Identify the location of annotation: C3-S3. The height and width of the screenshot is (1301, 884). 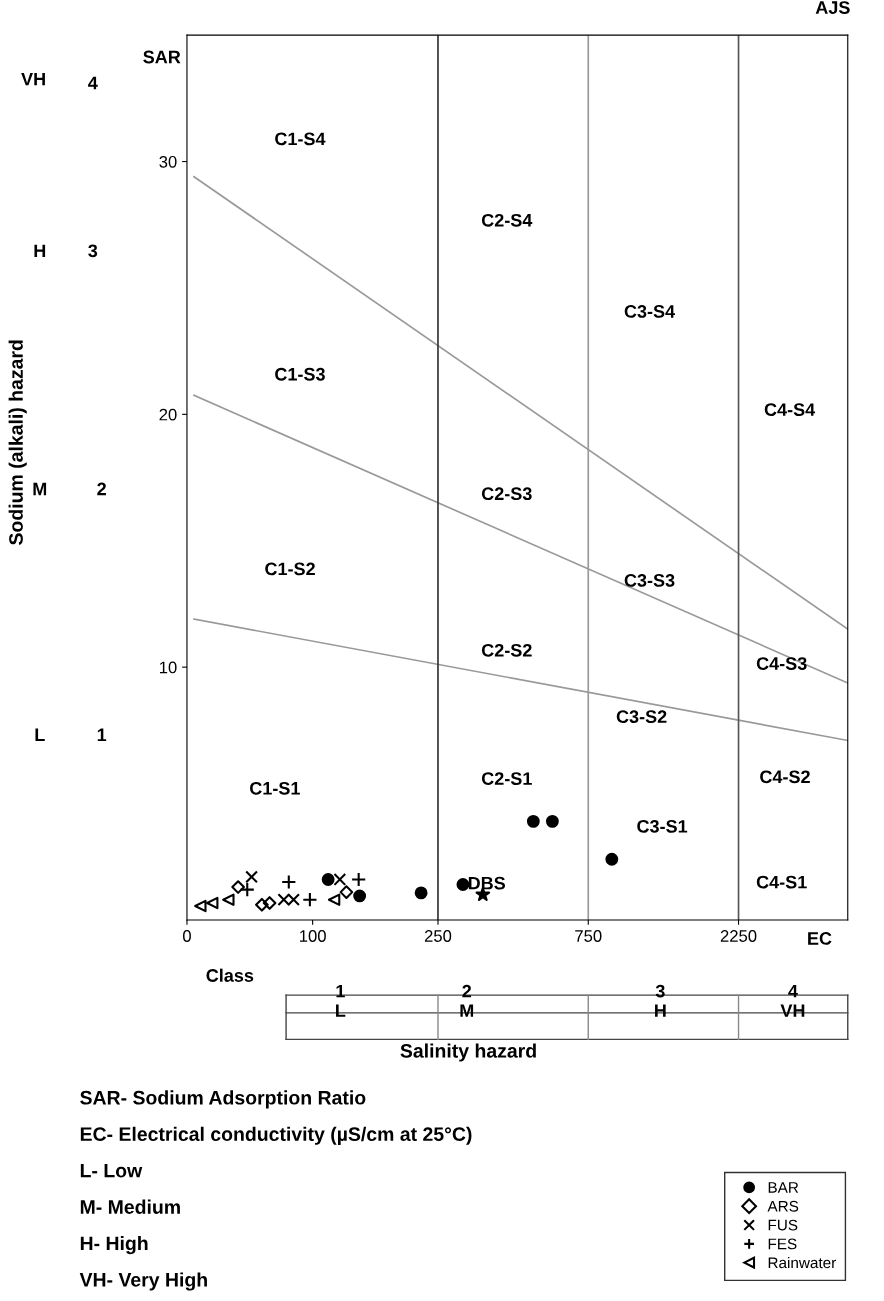
(649, 580).